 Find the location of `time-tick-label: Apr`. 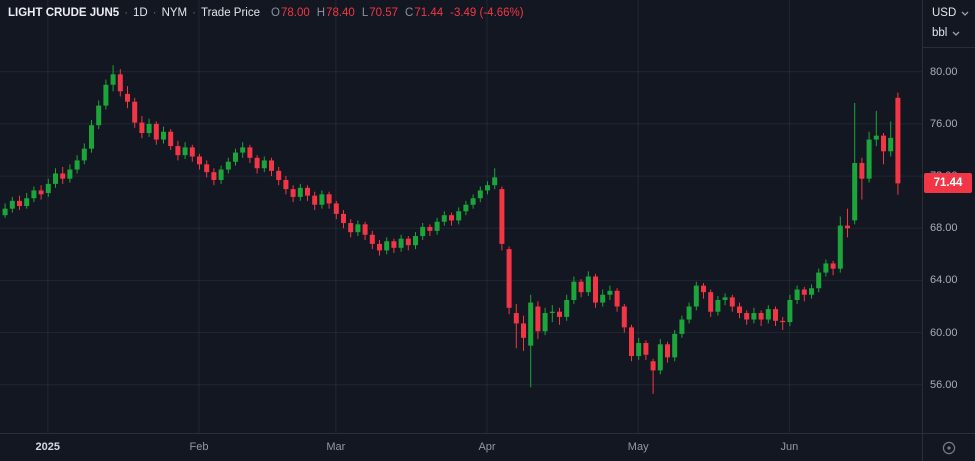

time-tick-label: Apr is located at coordinates (487, 447).